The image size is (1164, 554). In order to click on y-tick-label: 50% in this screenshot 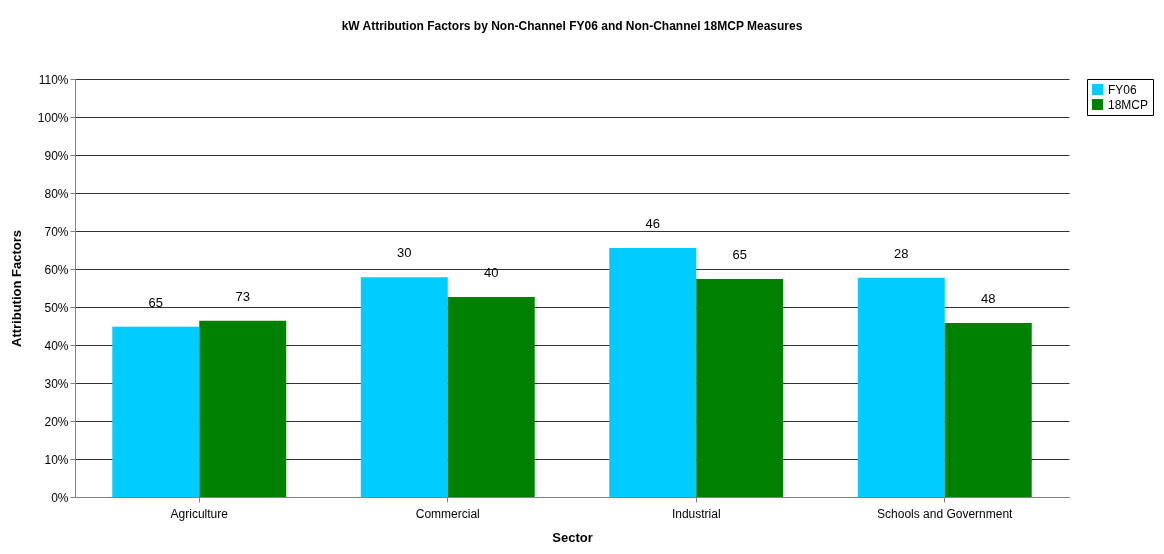, I will do `click(56, 307)`.